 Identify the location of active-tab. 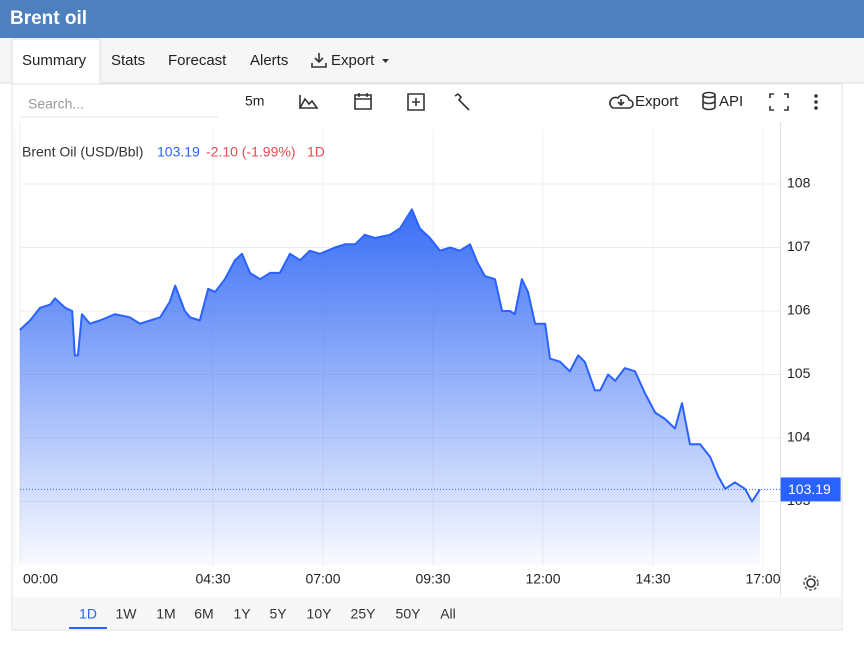
(56, 61).